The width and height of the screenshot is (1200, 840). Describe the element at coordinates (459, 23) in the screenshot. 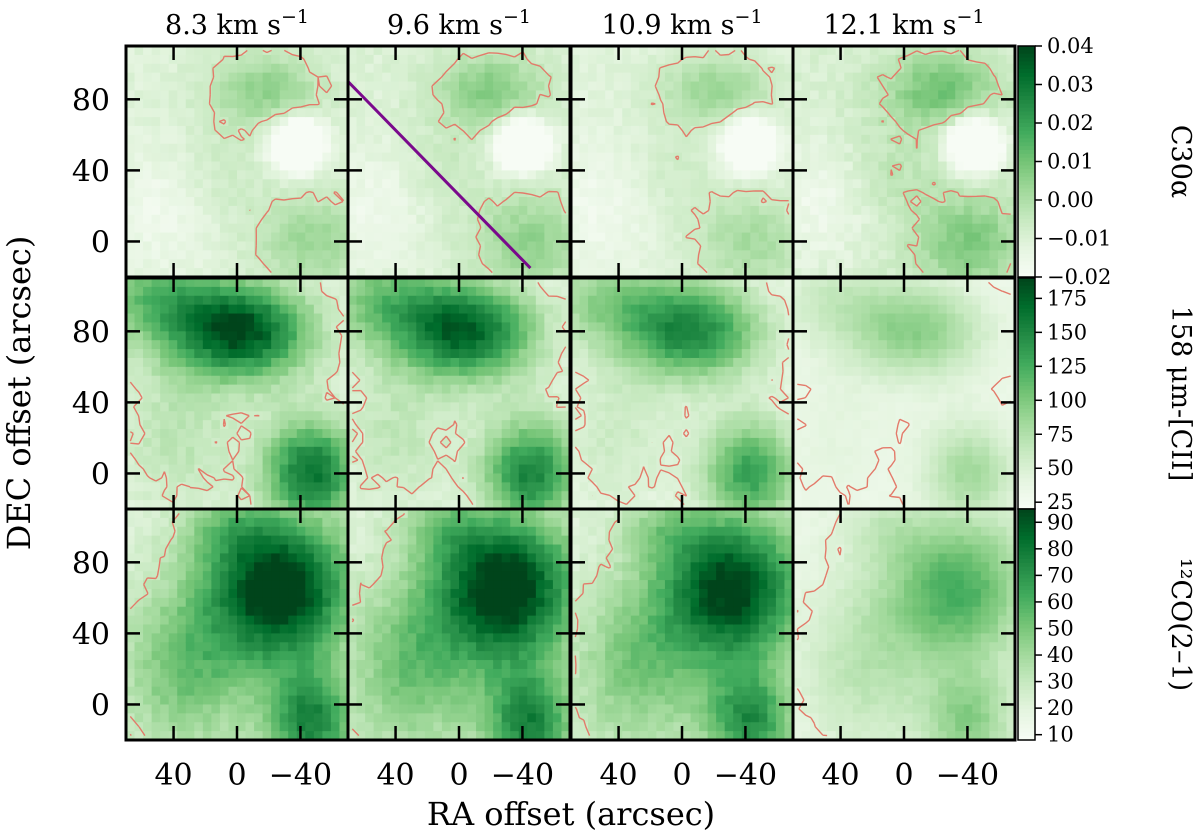

I see `velocity-title: 9.6 km s−1` at that location.